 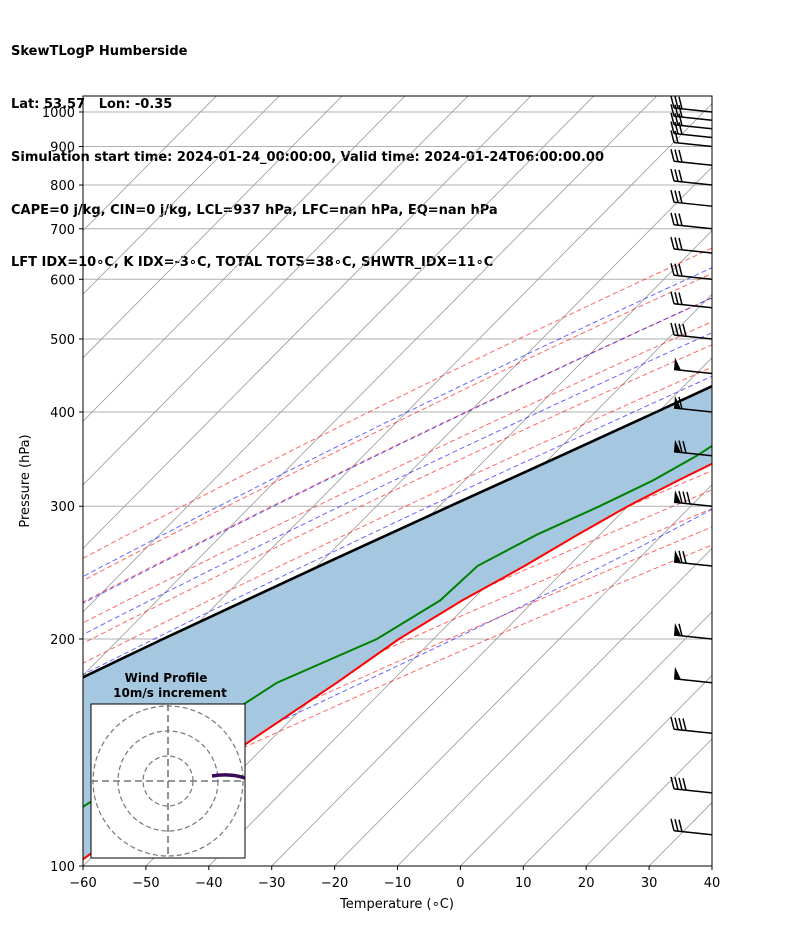 I want to click on y-tick-label: 800, so click(x=62, y=186).